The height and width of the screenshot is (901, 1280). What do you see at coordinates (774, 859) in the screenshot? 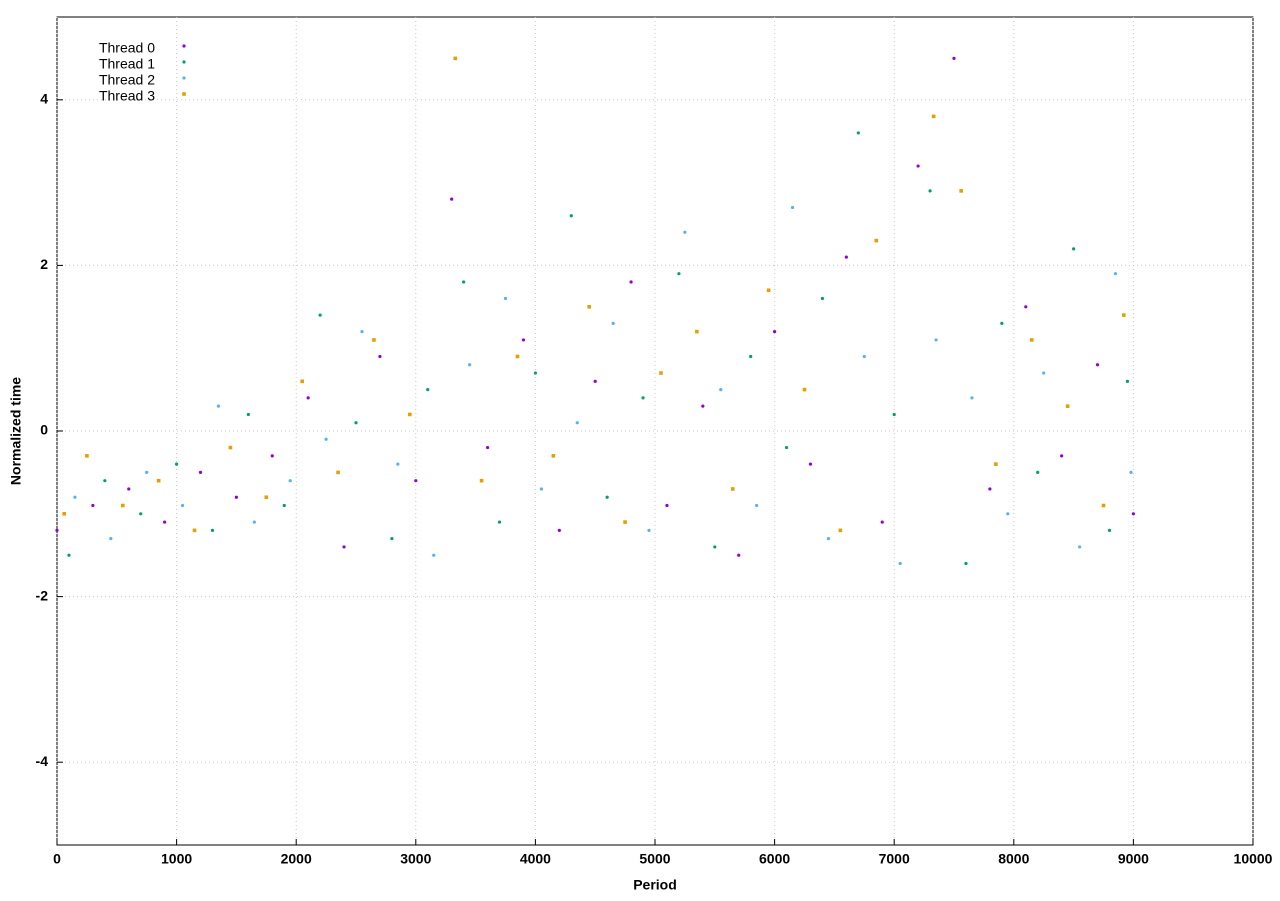
I see `x-tick-label: 6000` at bounding box center [774, 859].